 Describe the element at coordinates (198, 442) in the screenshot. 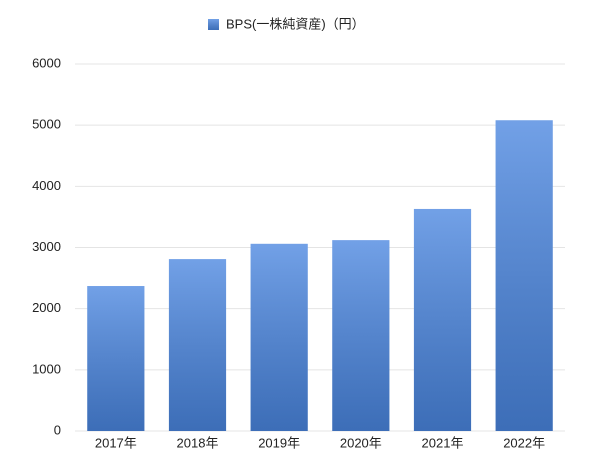

I see `x-tick-label: 2018年` at that location.